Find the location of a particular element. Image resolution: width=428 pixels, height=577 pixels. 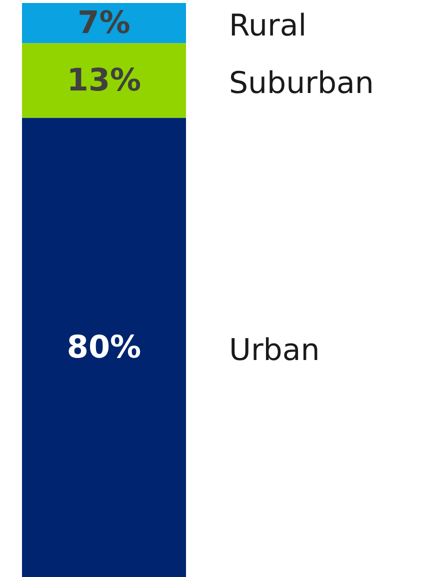

series-label: Suburban is located at coordinates (301, 83).